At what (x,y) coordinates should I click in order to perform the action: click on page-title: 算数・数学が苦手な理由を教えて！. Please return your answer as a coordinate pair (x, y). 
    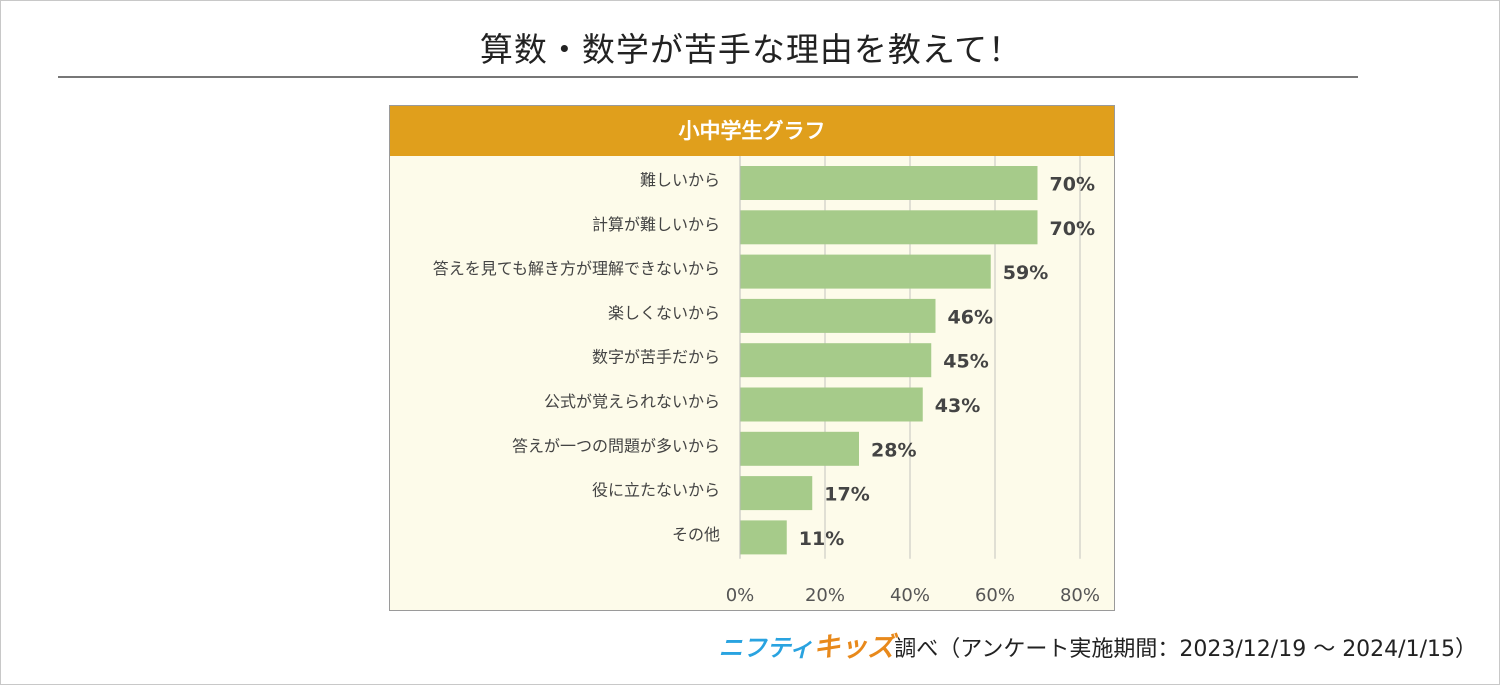
    Looking at the image, I should click on (751, 49).